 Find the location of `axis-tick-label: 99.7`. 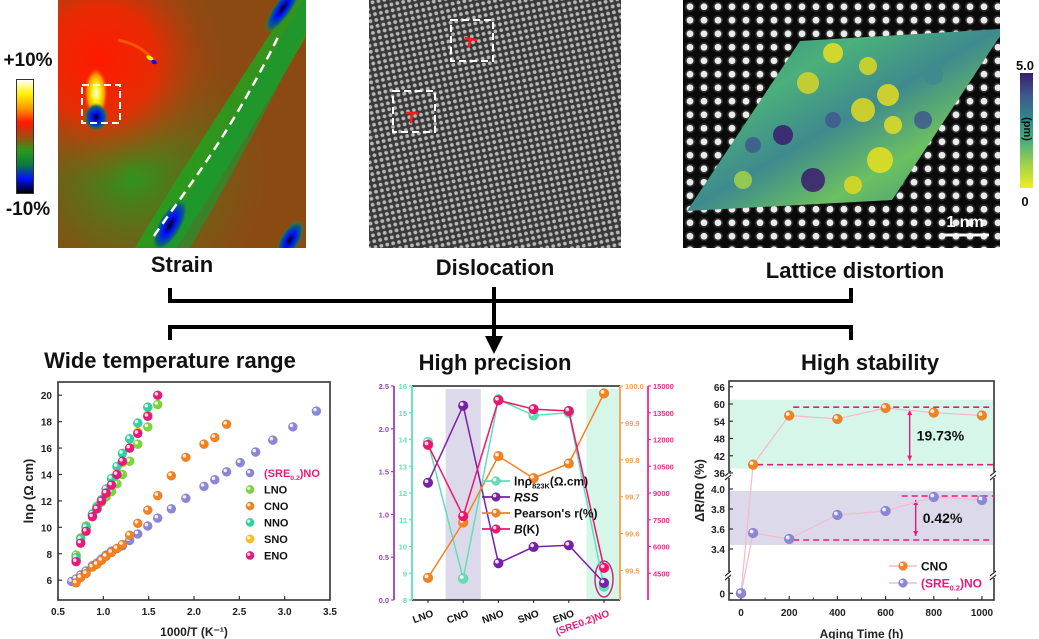

axis-tick-label: 99.7 is located at coordinates (632, 497).